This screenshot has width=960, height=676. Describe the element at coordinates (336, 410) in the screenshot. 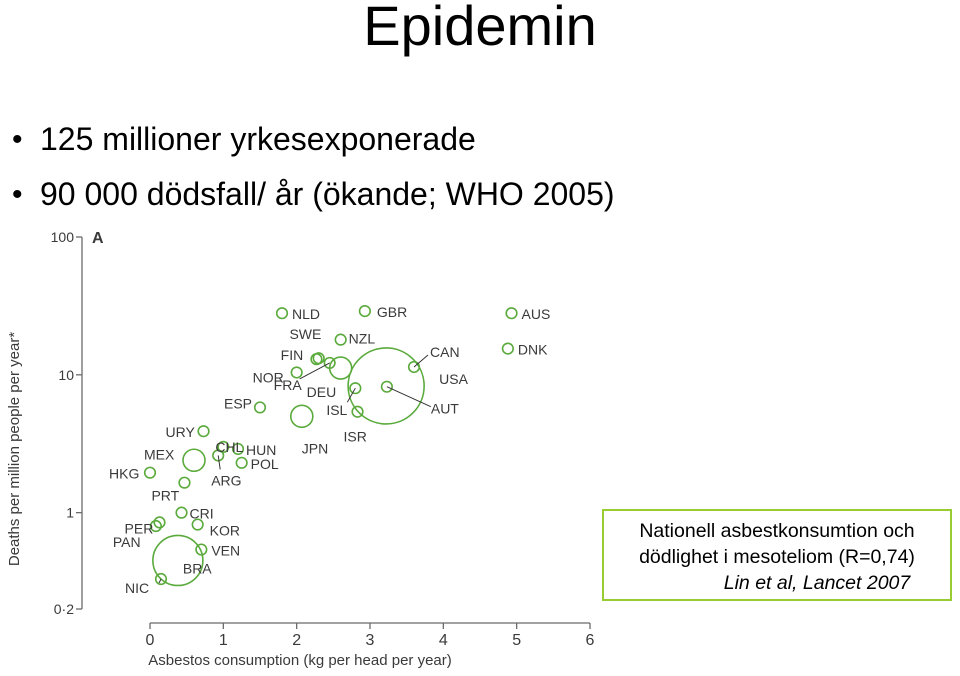

I see `point-label-isl: ISL` at that location.